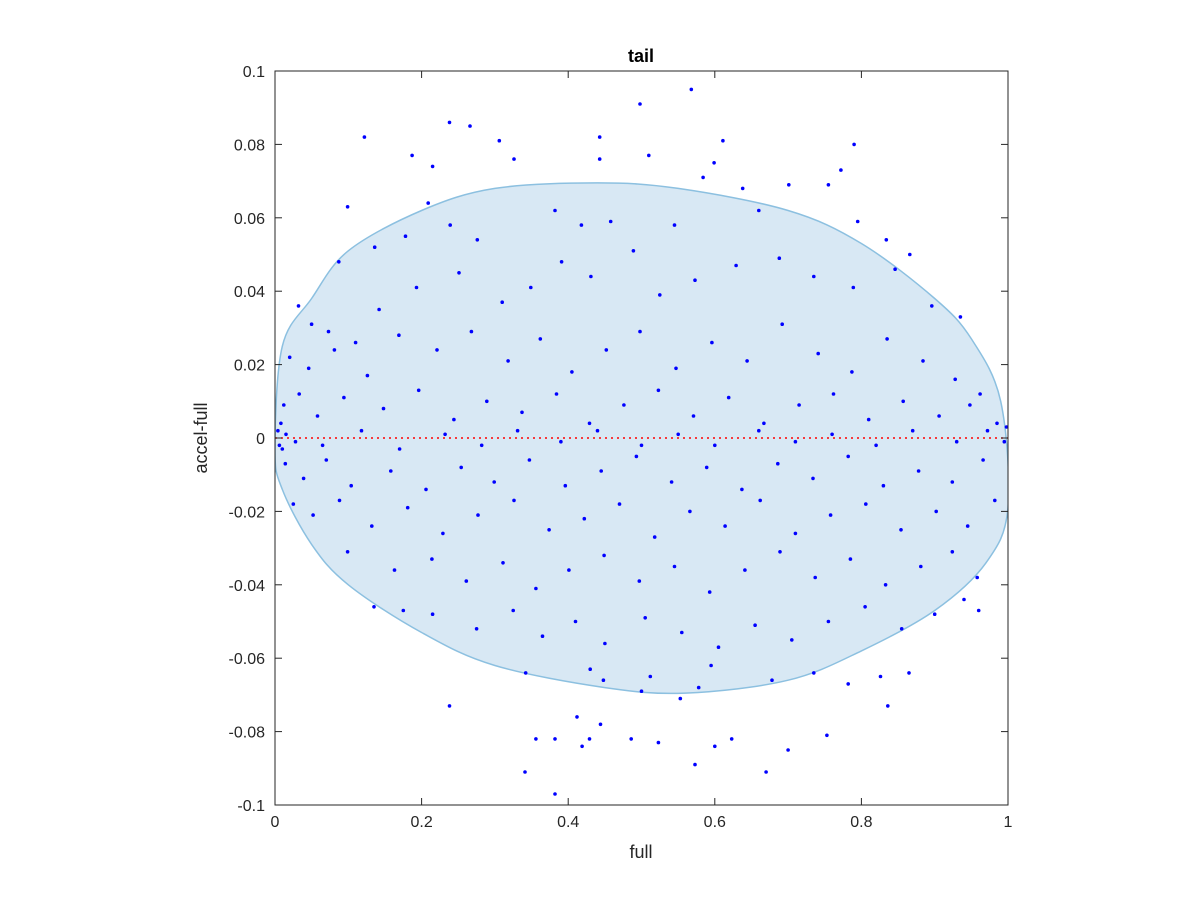 This screenshot has height=900, width=1200. What do you see at coordinates (254, 72) in the screenshot?
I see `y-tick-label: 0.1` at bounding box center [254, 72].